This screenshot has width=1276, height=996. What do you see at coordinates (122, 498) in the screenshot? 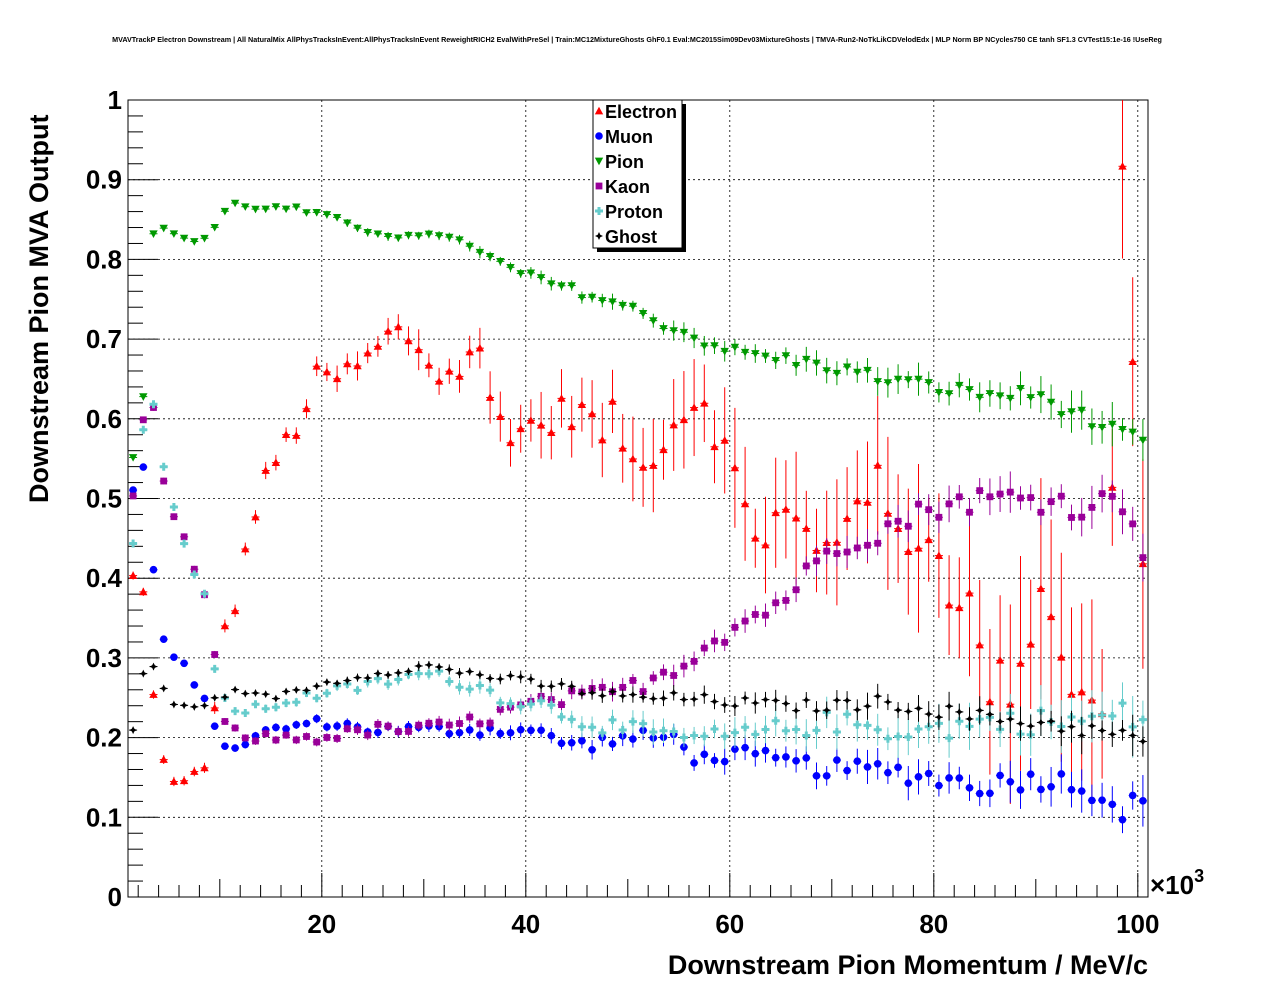
I see `y-axis-ticks: 0 0.1 0.2 0.3 0.4 0.5 0.6 0.7 0.8 0.9 1` at bounding box center [122, 498].